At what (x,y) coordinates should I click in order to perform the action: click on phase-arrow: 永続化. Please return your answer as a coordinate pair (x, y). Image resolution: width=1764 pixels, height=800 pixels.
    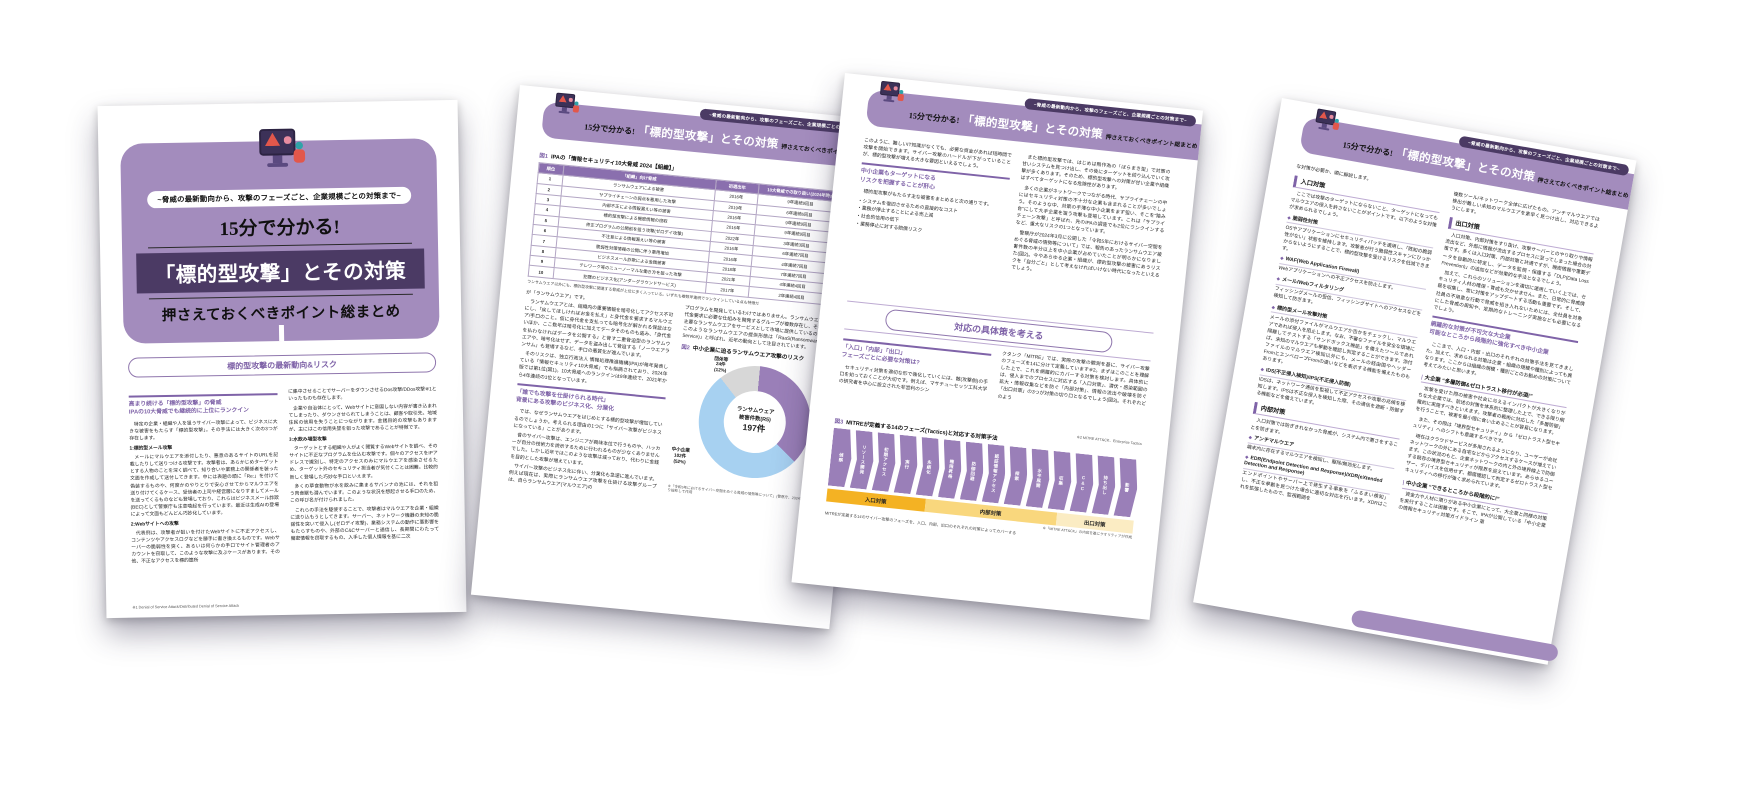
    Looking at the image, I should click on (929, 467).